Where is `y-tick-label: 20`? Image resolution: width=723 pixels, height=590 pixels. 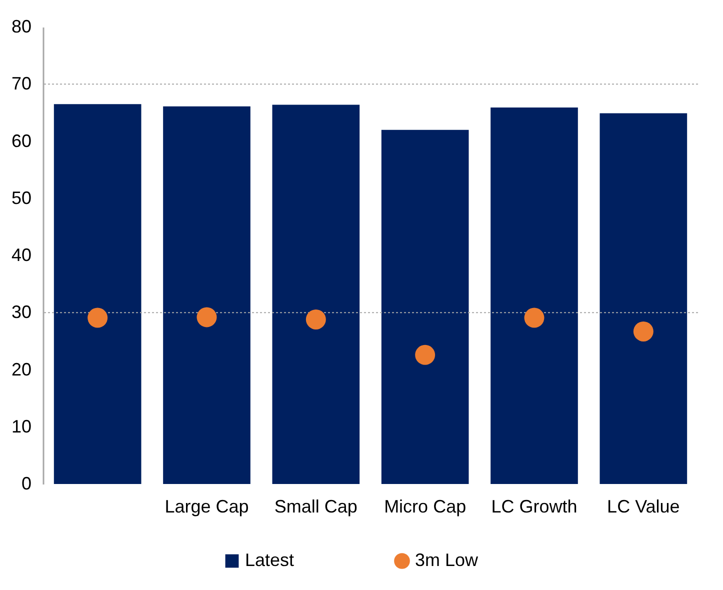
y-tick-label: 20 is located at coordinates (21, 369).